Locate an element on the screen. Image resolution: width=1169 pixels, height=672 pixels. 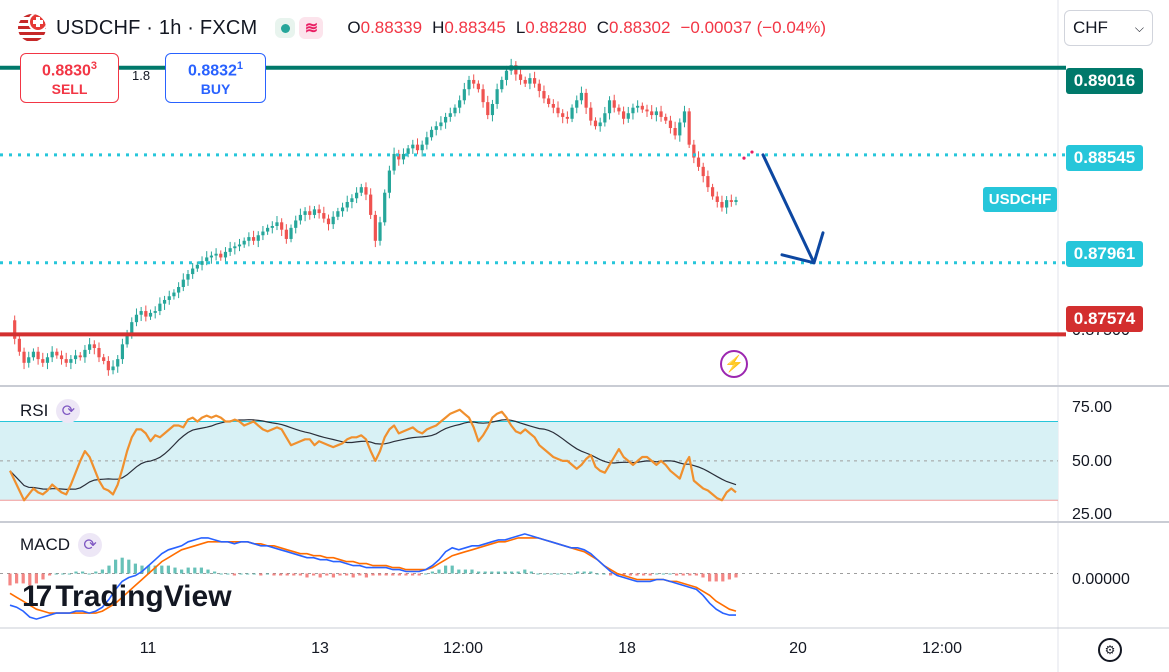
support-price-label: 0.87574 is located at coordinates (1104, 319).